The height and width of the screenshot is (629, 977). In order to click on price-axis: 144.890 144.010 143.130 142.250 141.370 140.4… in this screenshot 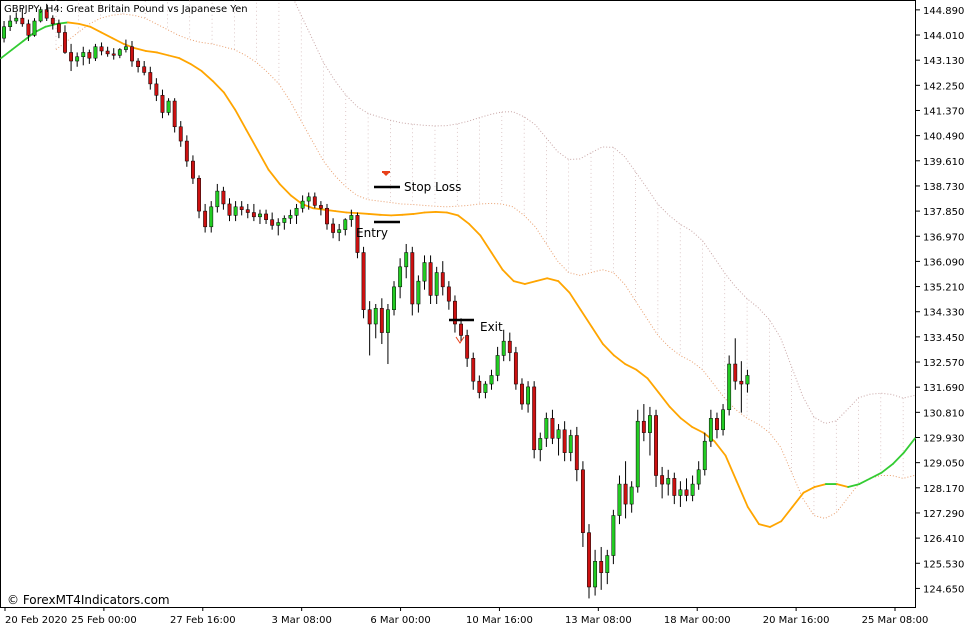, I will do `click(939, 301)`.